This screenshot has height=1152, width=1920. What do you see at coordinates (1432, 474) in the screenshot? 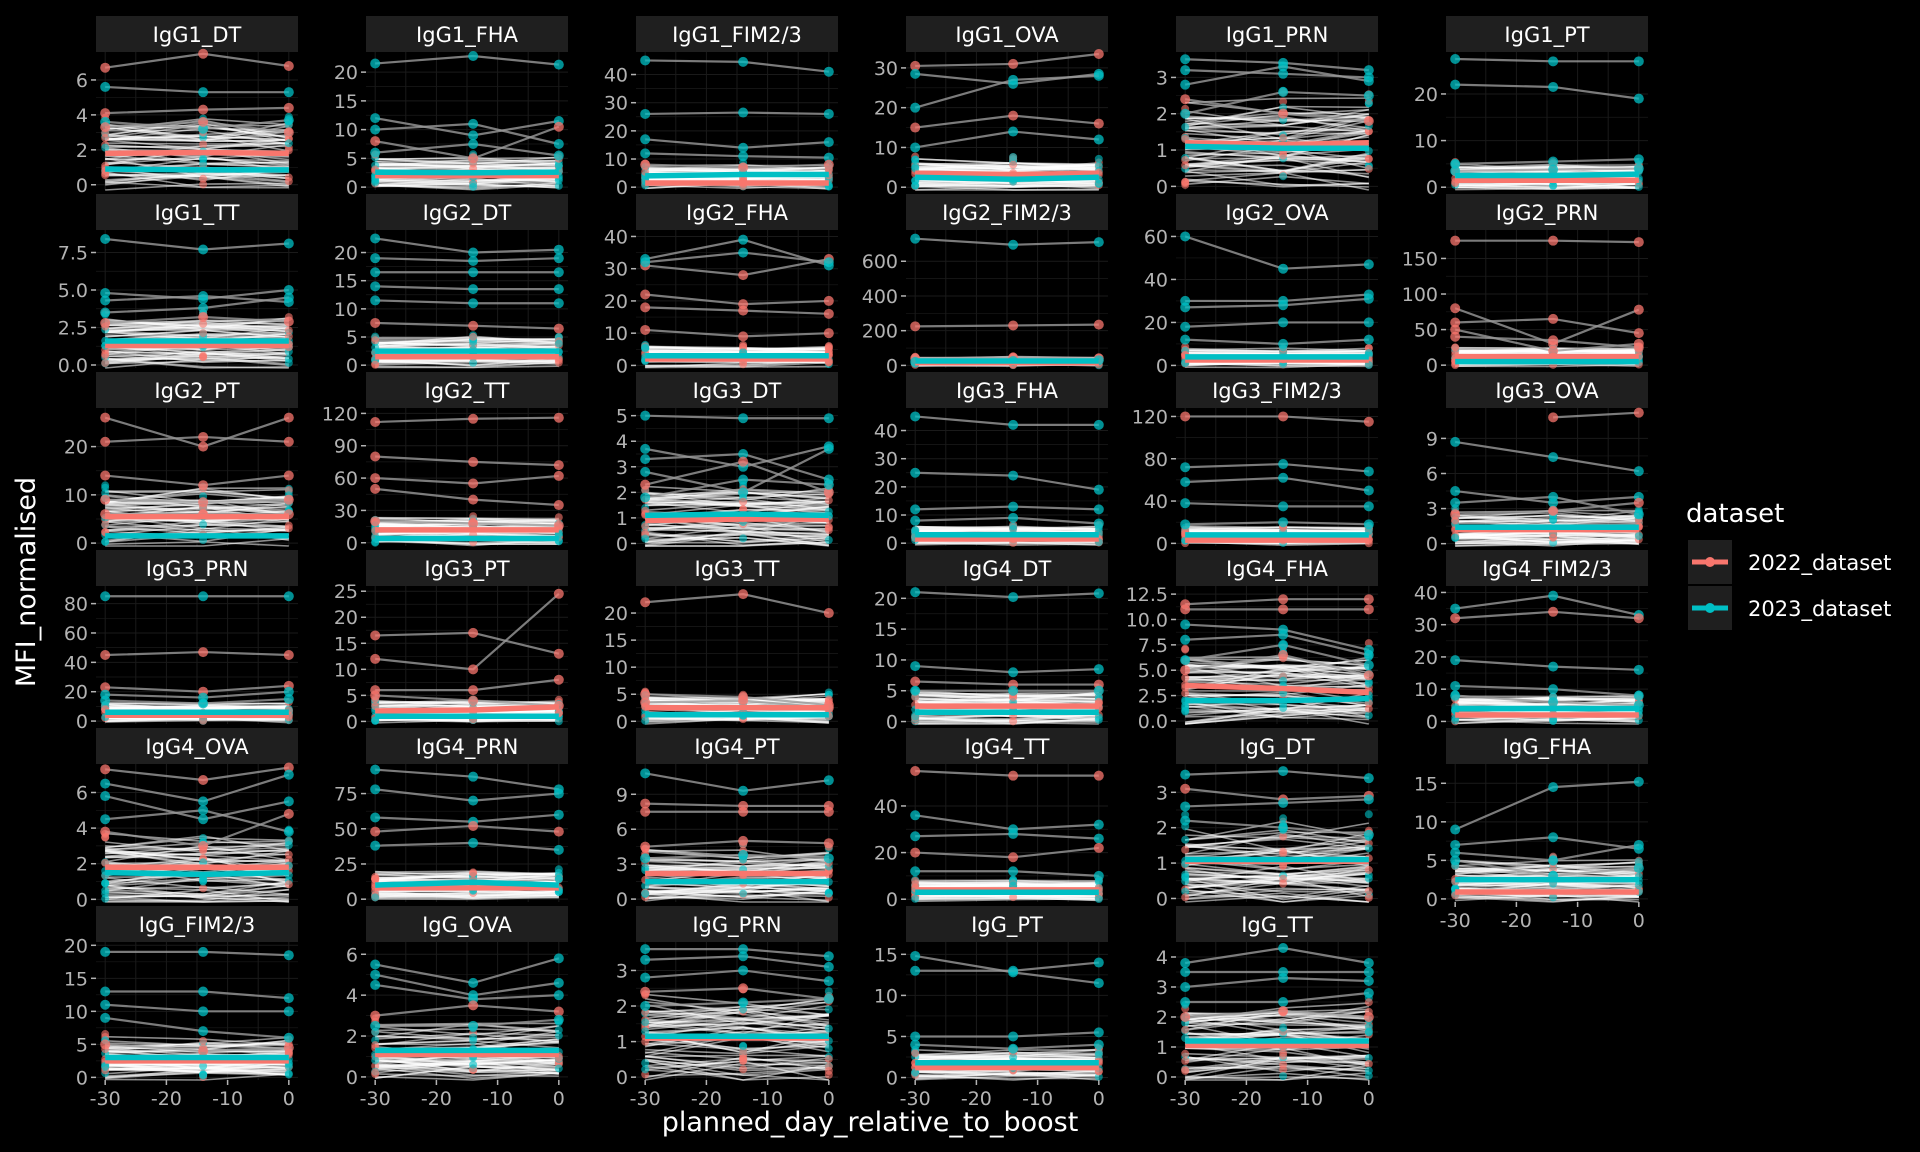
I see `y-tick-label: 6` at bounding box center [1432, 474].